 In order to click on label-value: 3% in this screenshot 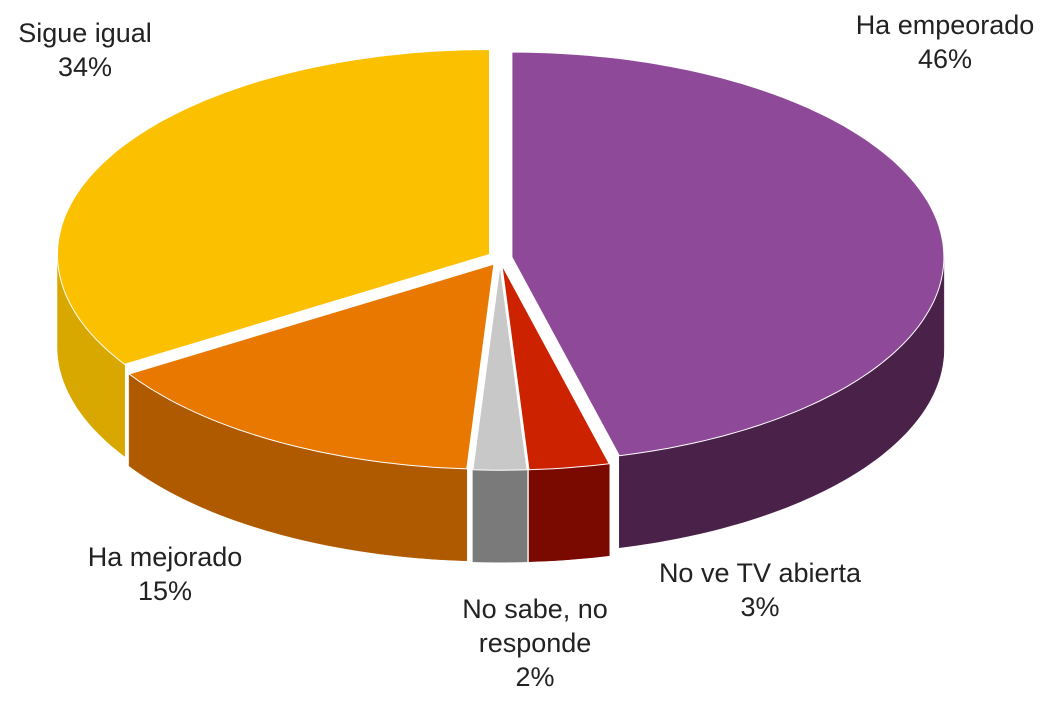, I will do `click(760, 607)`.